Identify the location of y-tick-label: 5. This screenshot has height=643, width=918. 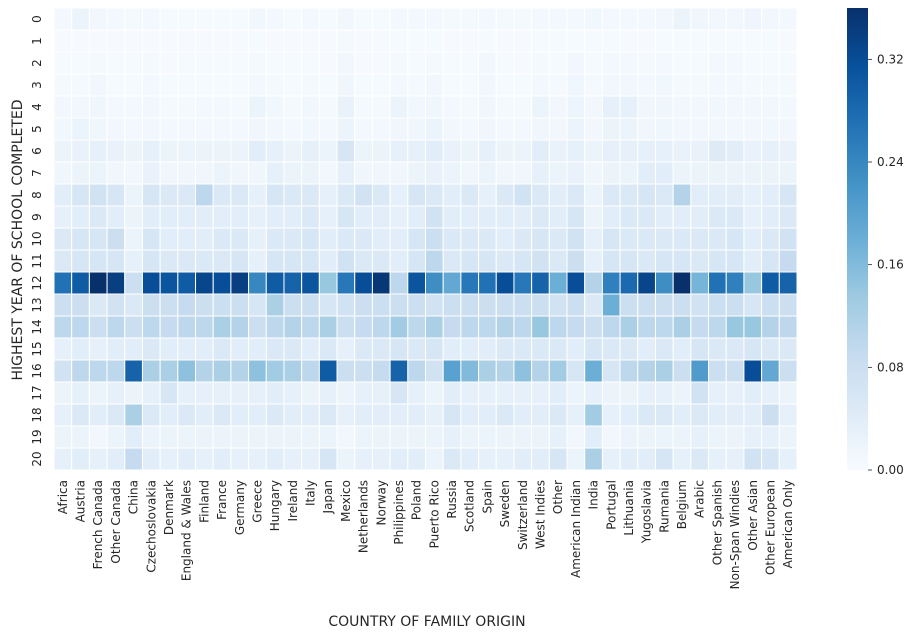
(37, 129).